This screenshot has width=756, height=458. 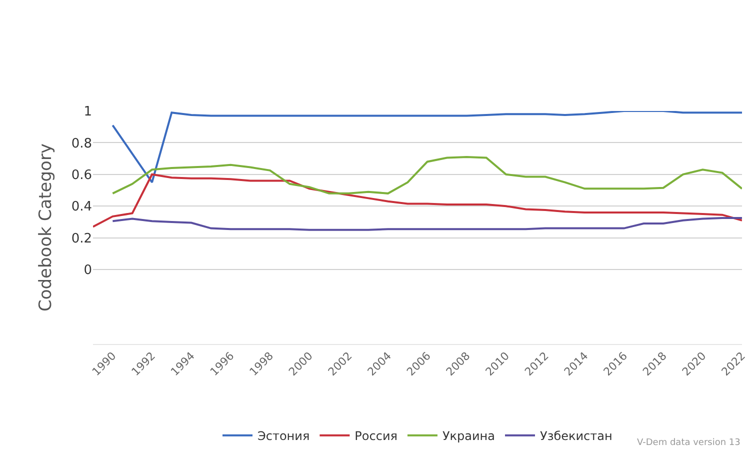 I want to click on y-tick-label: 0.4, so click(x=81, y=207).